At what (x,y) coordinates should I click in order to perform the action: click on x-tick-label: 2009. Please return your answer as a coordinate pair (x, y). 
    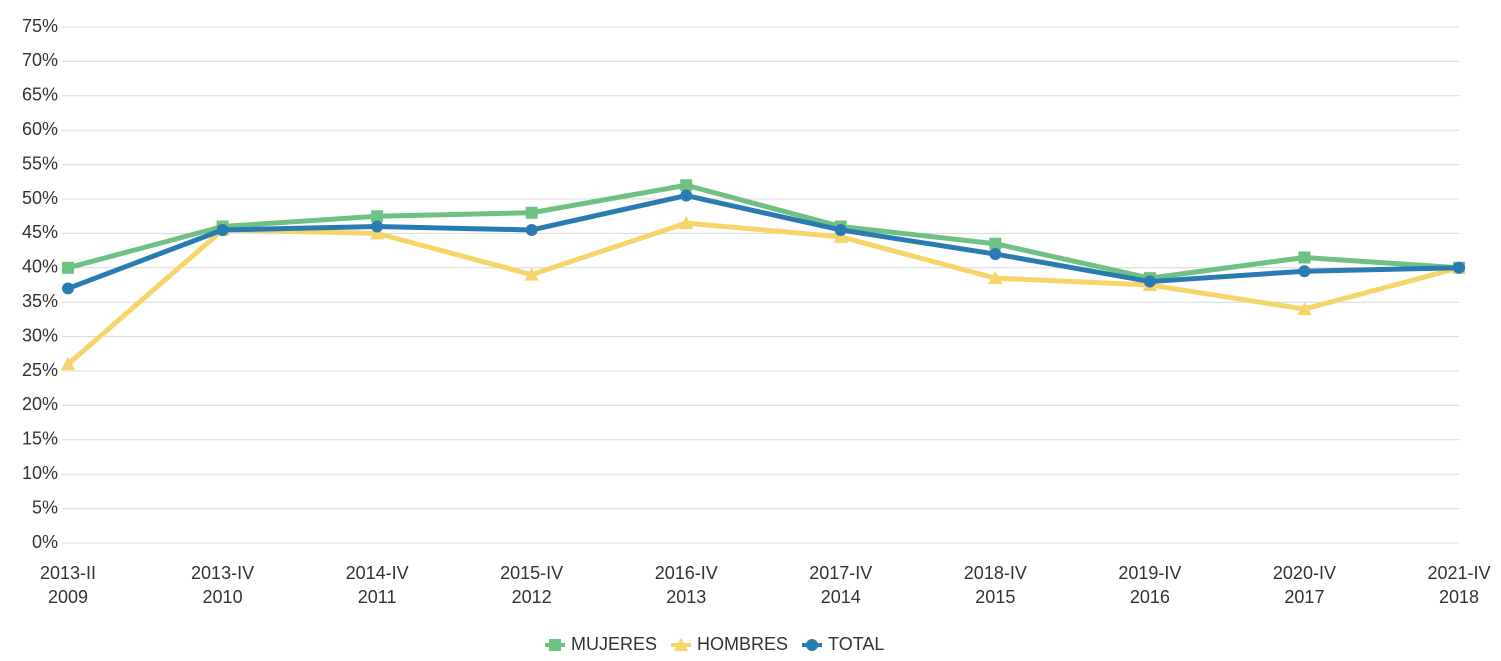
    Looking at the image, I should click on (68, 597).